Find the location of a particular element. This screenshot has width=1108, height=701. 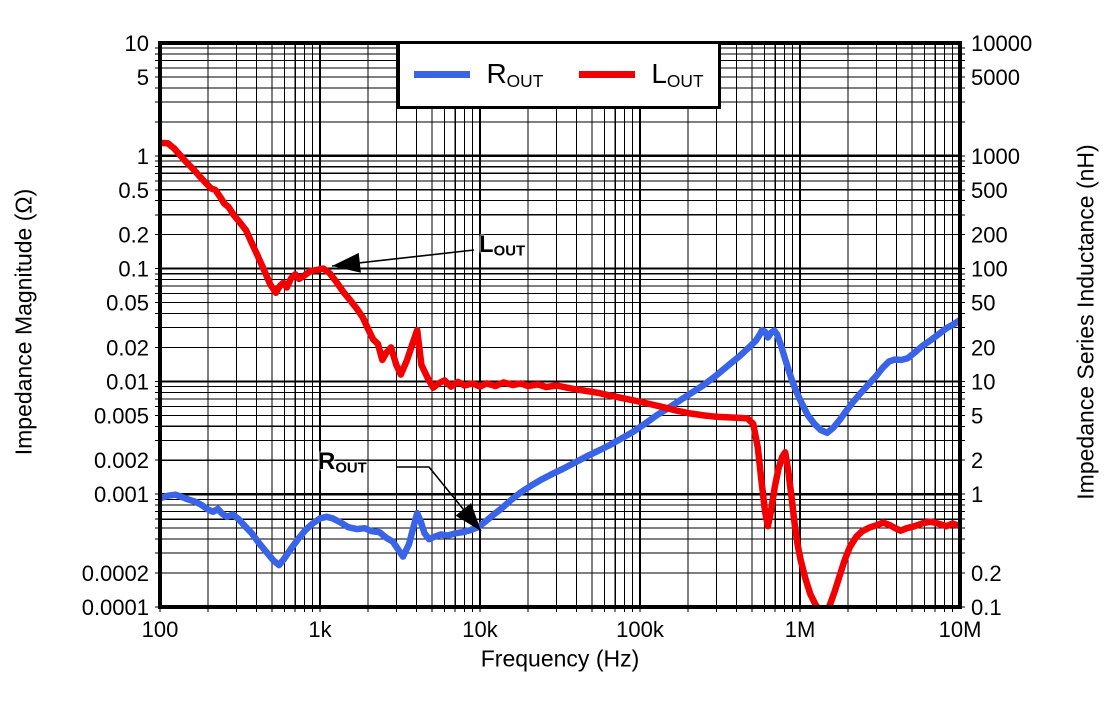

y-left-tick-label: 0.02 is located at coordinates (127, 347).